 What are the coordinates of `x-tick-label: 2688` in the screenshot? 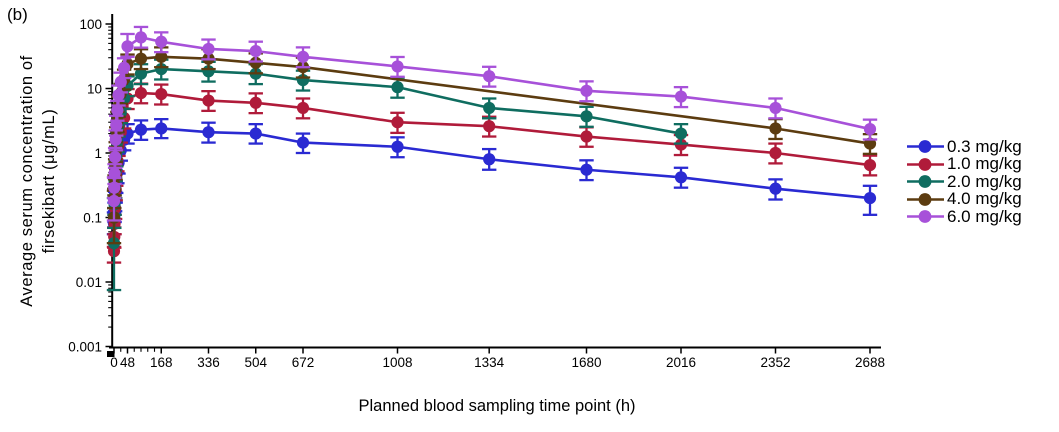 It's located at (870, 362).